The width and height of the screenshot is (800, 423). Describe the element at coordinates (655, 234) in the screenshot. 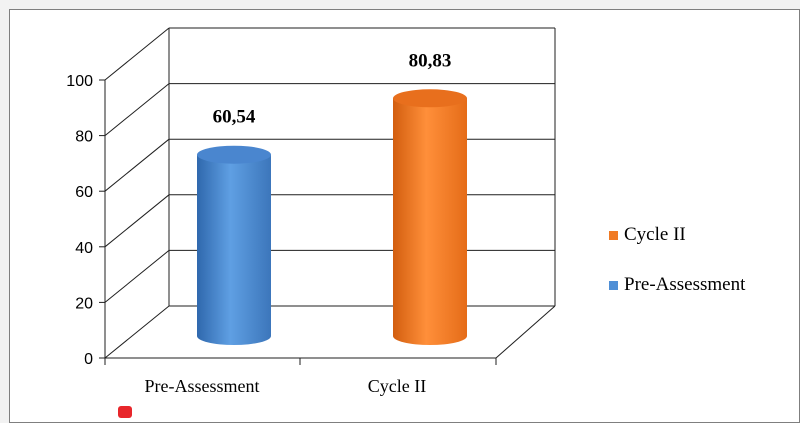

I see `legend-label-cycle-ii: Cycle II` at that location.